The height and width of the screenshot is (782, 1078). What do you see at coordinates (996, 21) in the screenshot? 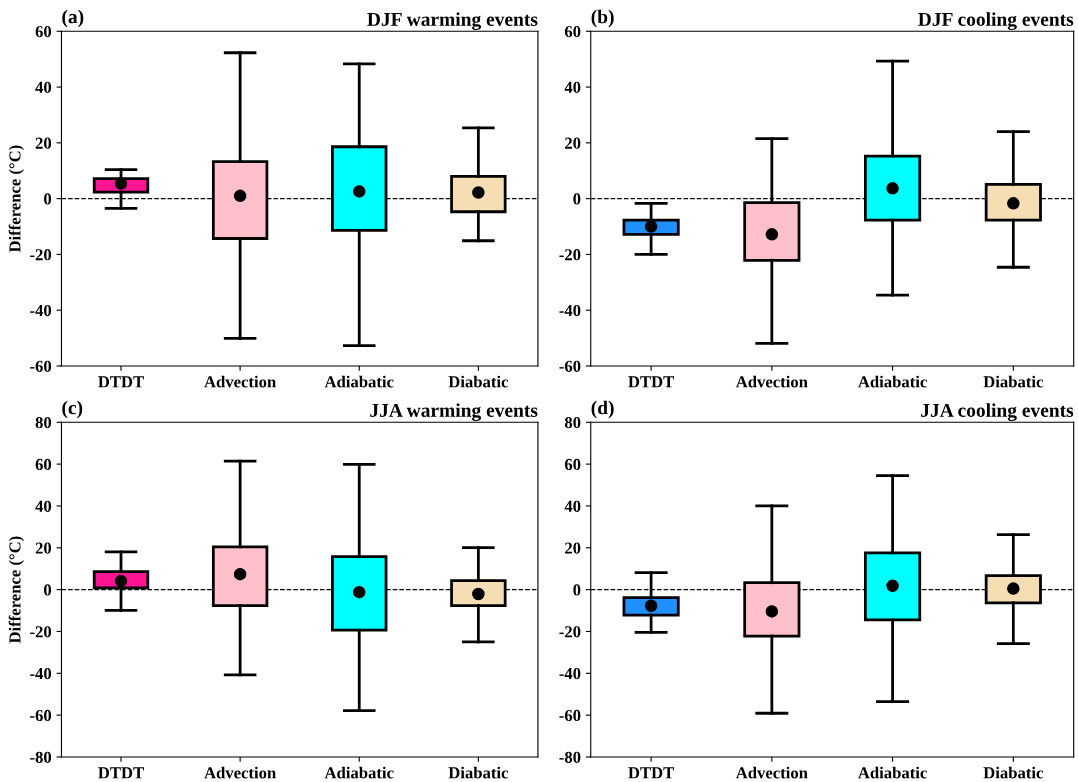
I see `chart-title: DJF cooling events` at bounding box center [996, 21].